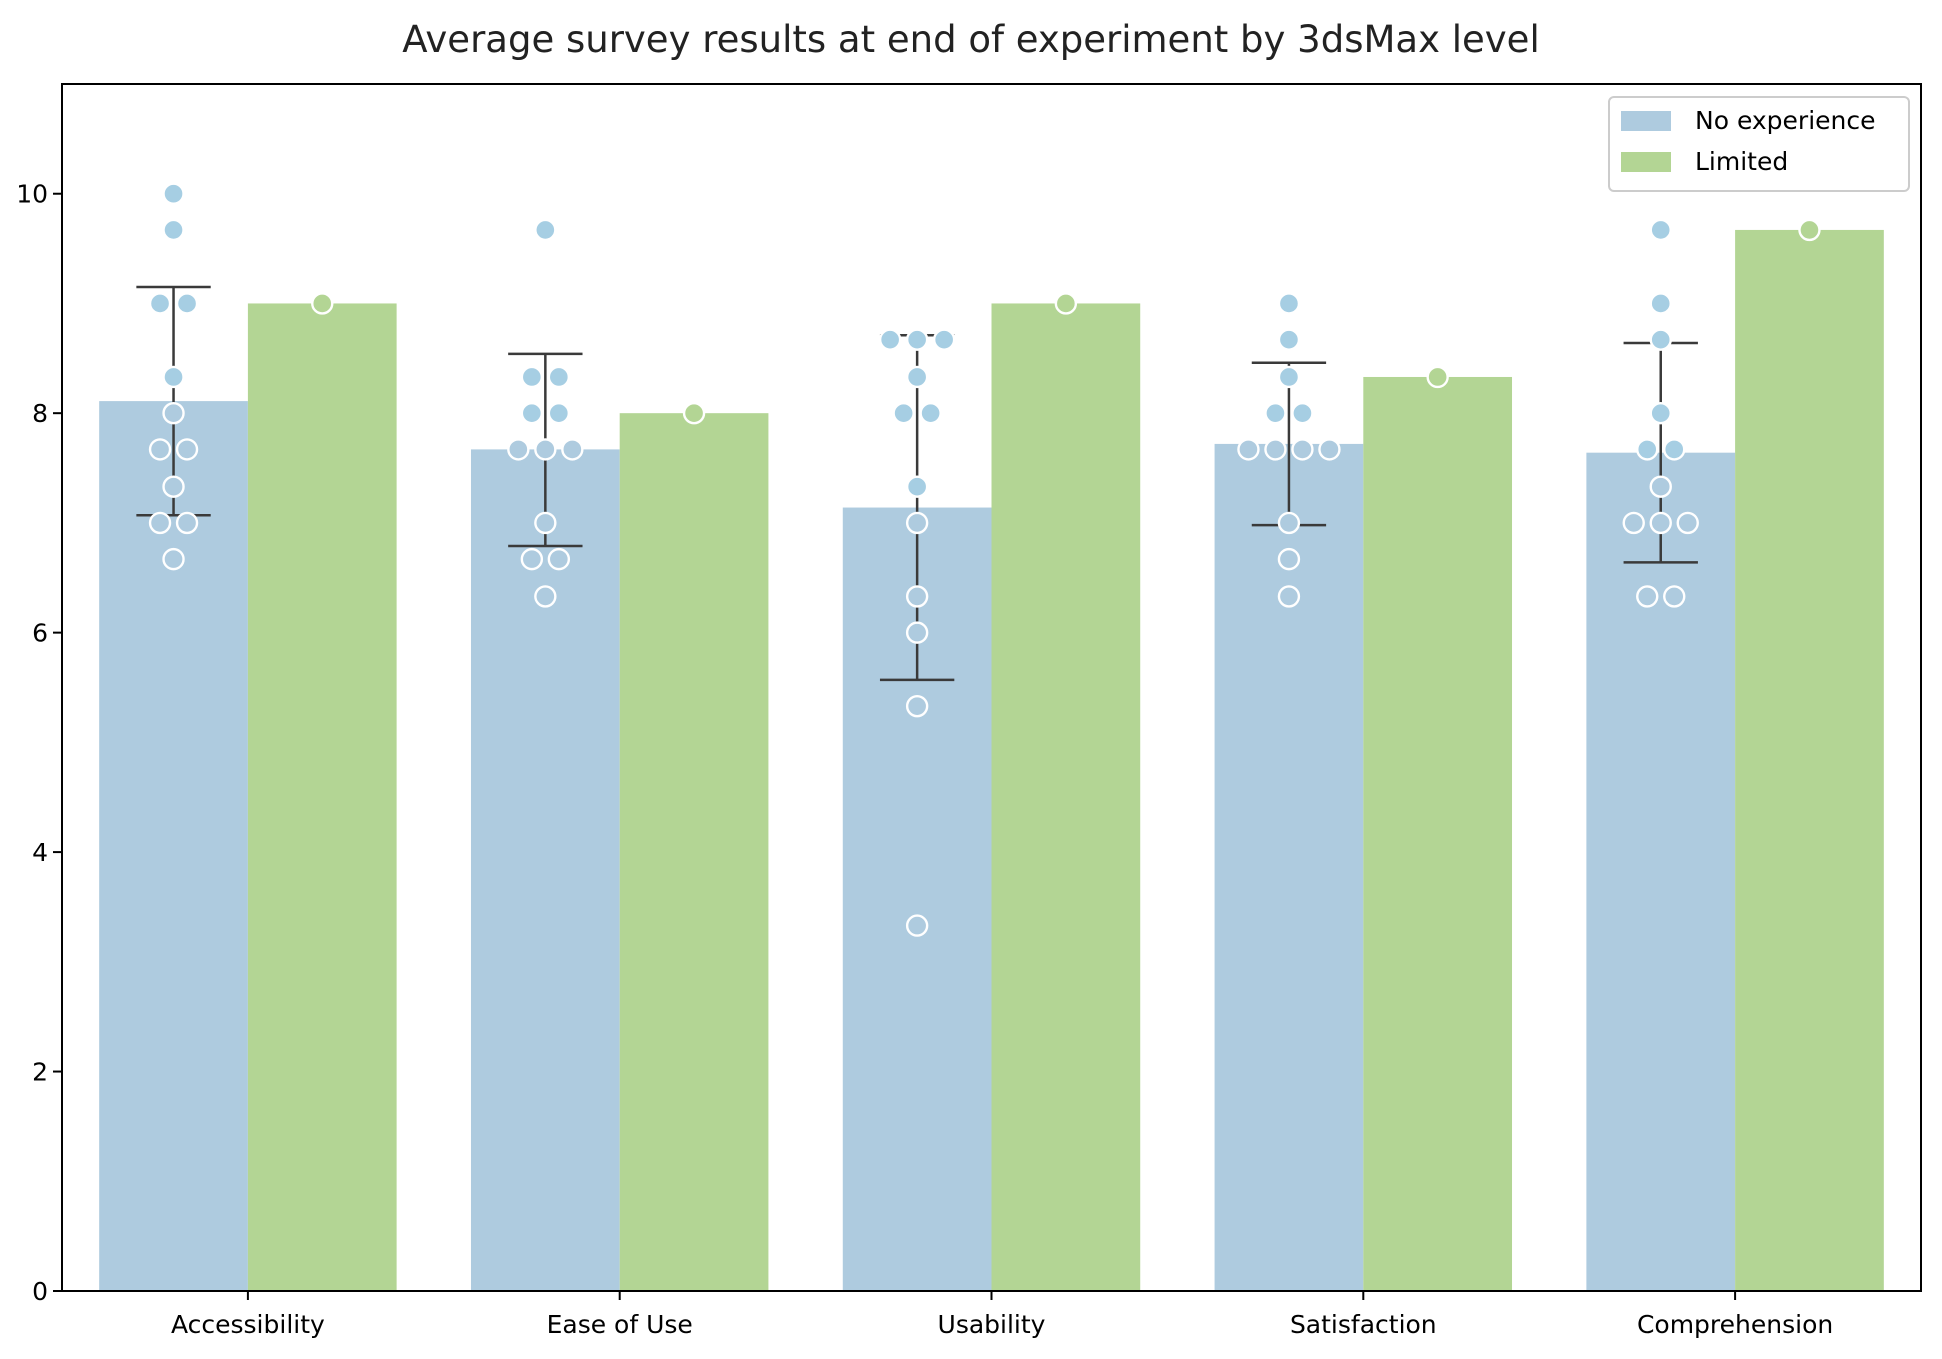  Describe the element at coordinates (173, 559) in the screenshot. I see `point-0-0-6.67-0` at that location.